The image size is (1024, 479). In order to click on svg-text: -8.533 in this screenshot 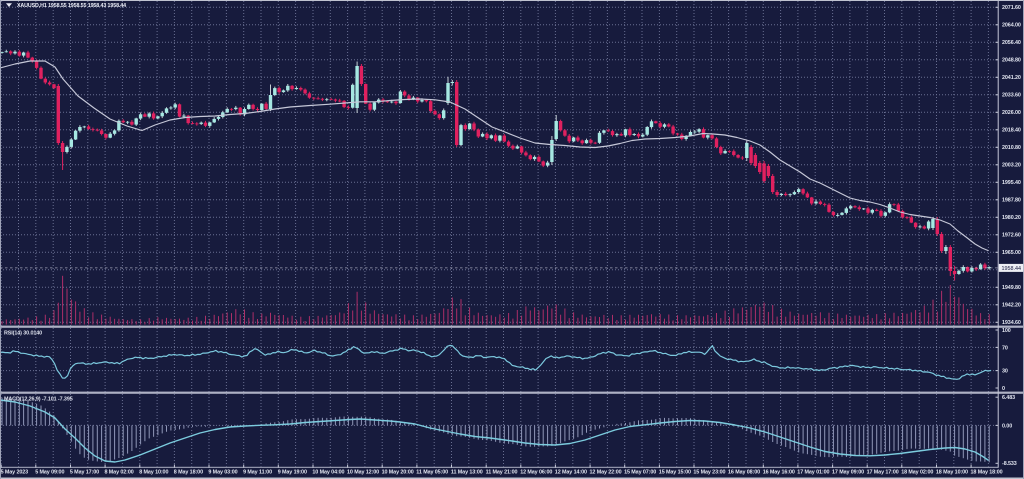, I will do `click(1009, 464)`.